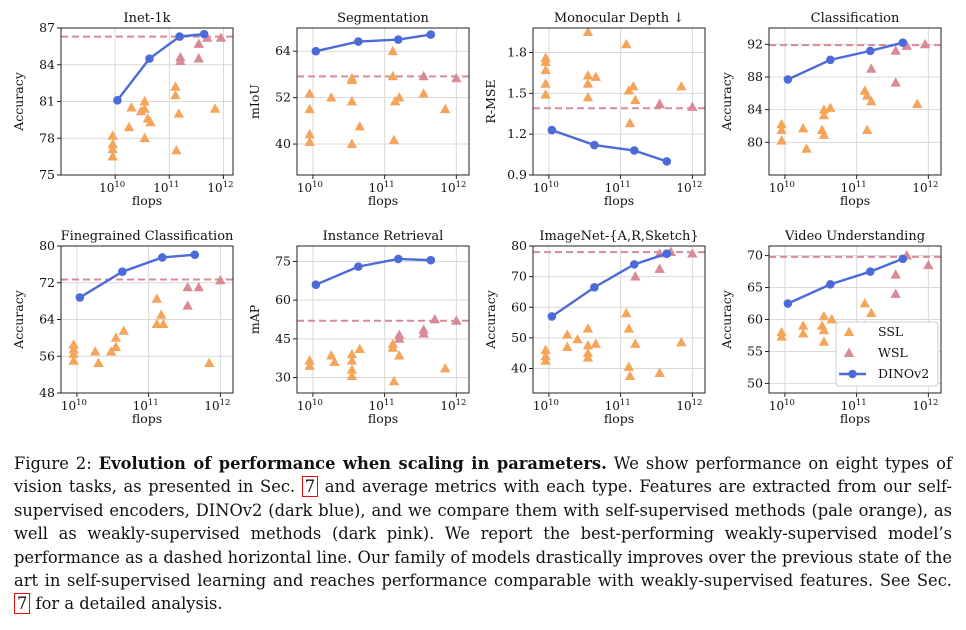  Describe the element at coordinates (490, 319) in the screenshot. I see `y-axis-label: Accuracy` at that location.